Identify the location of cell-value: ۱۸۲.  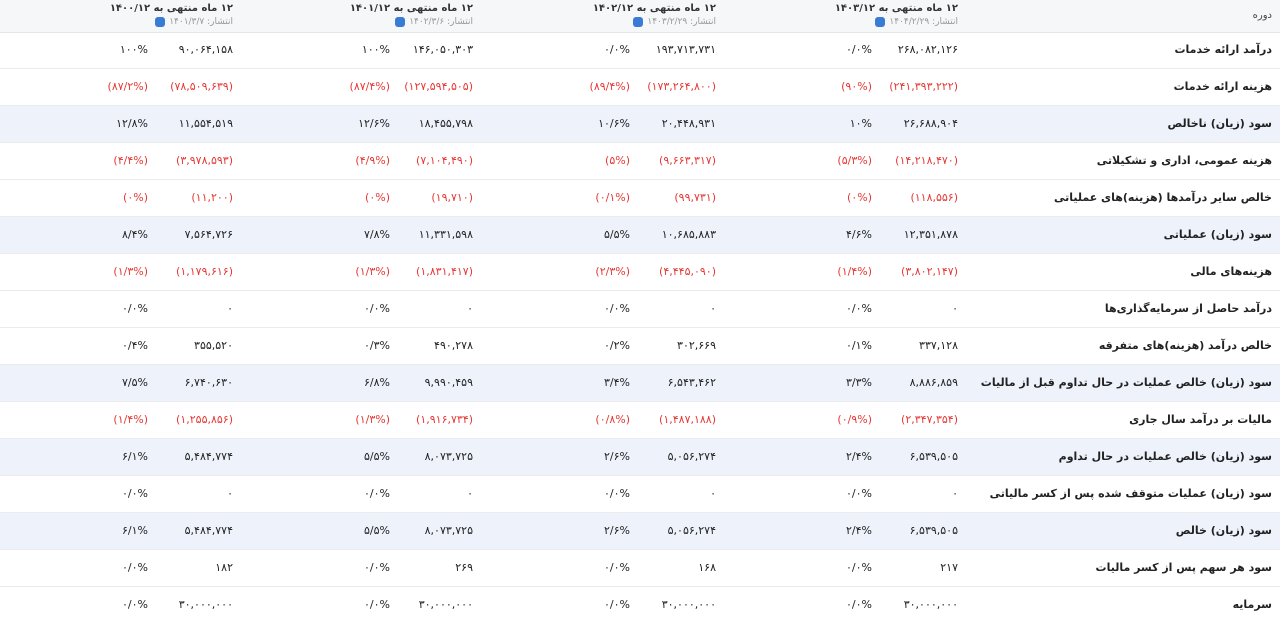
(224, 567).